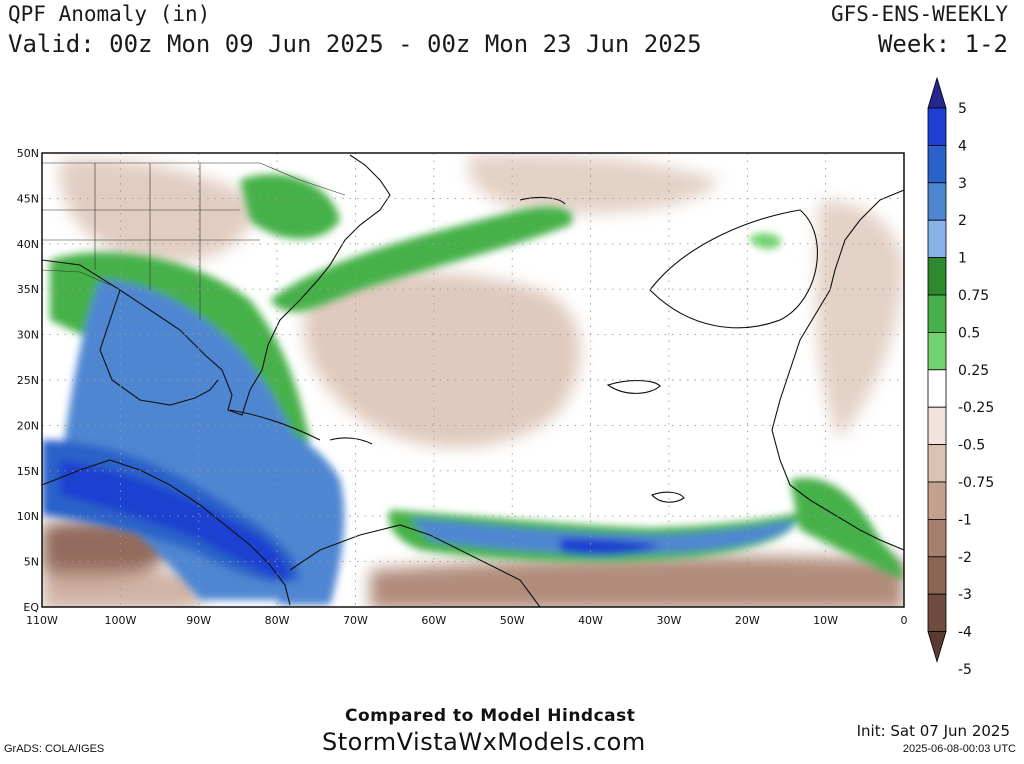  I want to click on colorbar: 5 4 3 2 1 0.75 0.5 0.25 -0.25 -0.5 -0.75 -1 -2 -3 -4 -5, so click(960, 377).